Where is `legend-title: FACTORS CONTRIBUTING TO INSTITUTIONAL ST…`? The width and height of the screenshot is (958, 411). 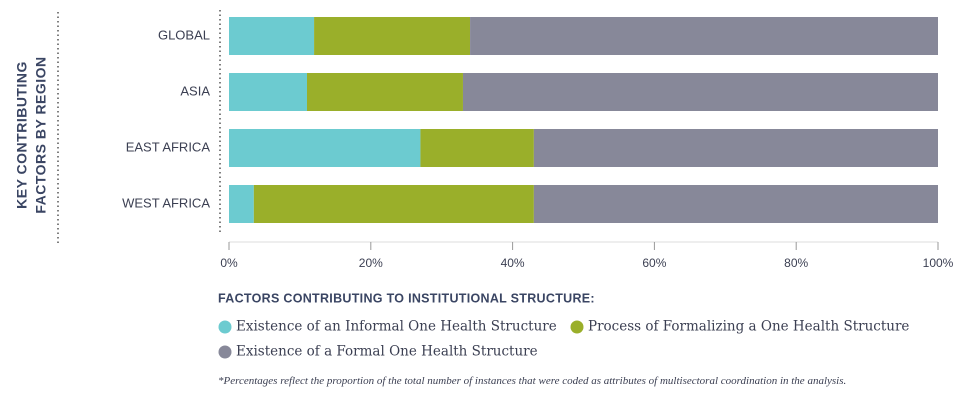
legend-title: FACTORS CONTRIBUTING TO INSTITUTIONAL ST… is located at coordinates (406, 298).